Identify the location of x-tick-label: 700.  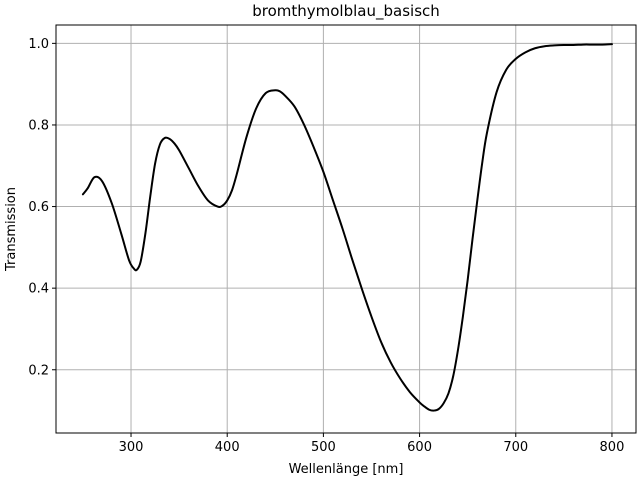
(515, 447).